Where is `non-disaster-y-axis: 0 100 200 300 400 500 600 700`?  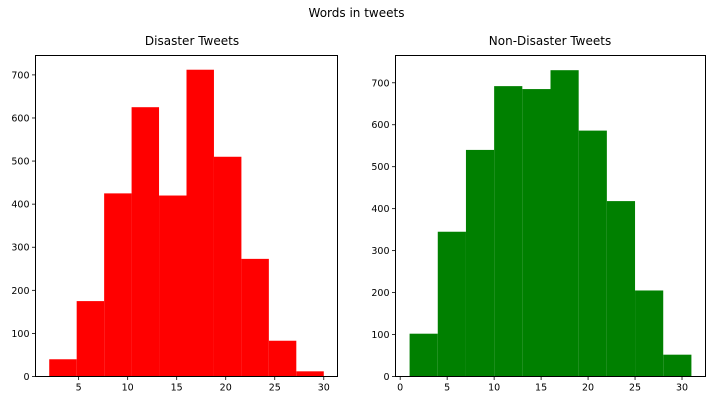 non-disaster-y-axis: 0 100 200 300 400 500 600 700 is located at coordinates (383, 230).